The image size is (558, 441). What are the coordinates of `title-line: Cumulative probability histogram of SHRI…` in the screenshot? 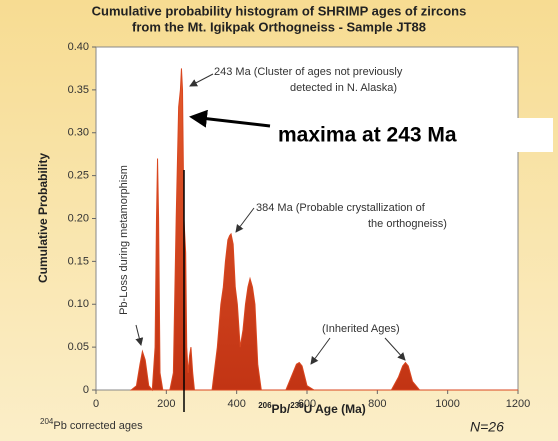 It's located at (279, 10).